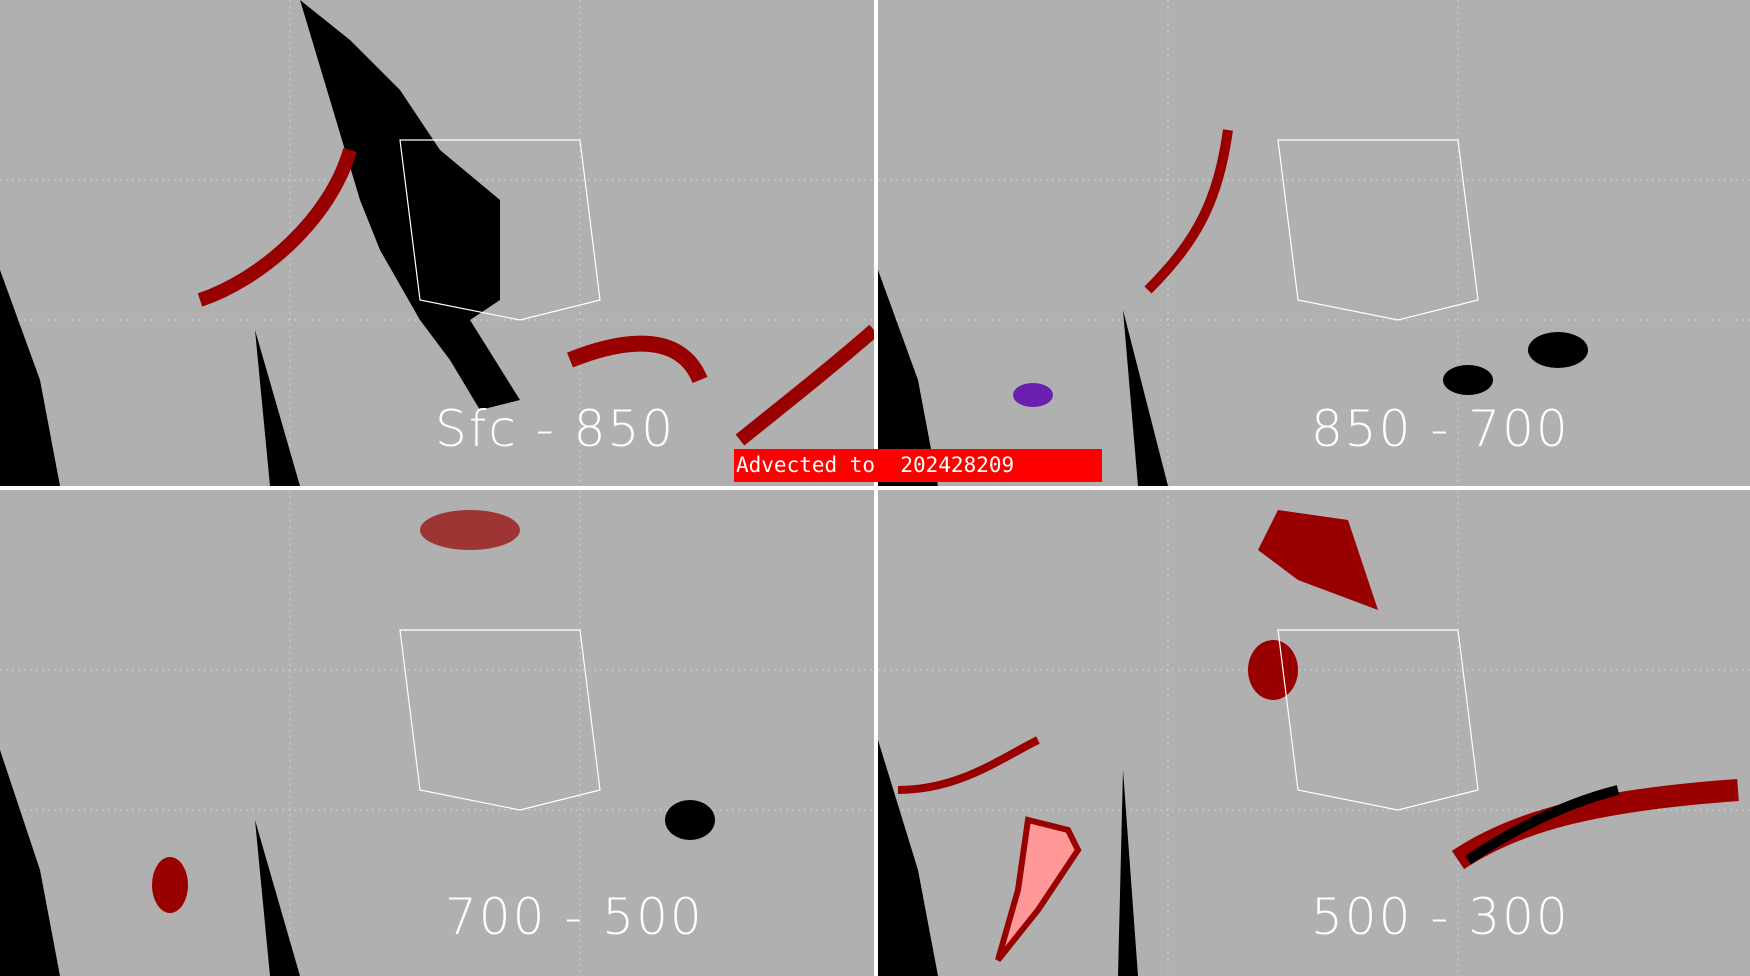 Image resolution: width=1750 pixels, height=976 pixels. I want to click on panel-label: 700 - 500, so click(574, 917).